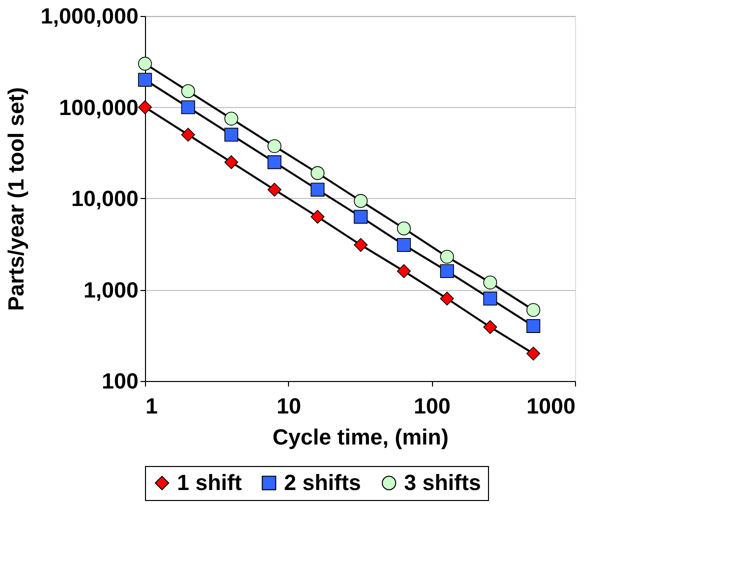 This screenshot has height=579, width=746. Describe the element at coordinates (16, 199) in the screenshot. I see `y-axis-title: Parts/year (1 tool set)` at that location.